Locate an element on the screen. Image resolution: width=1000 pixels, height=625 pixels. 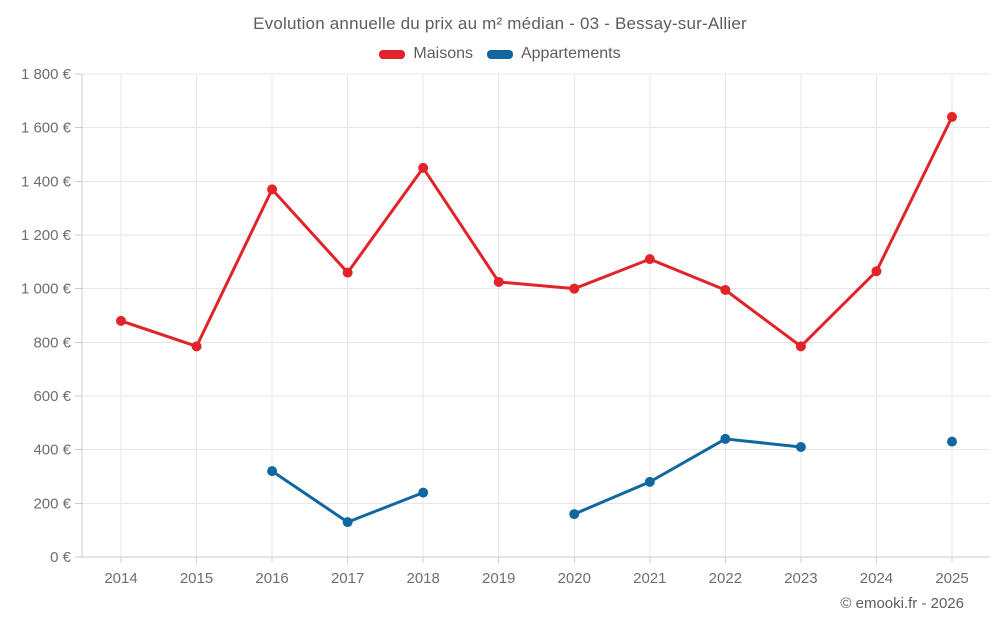
x-tick-label: 2015 is located at coordinates (196, 578).